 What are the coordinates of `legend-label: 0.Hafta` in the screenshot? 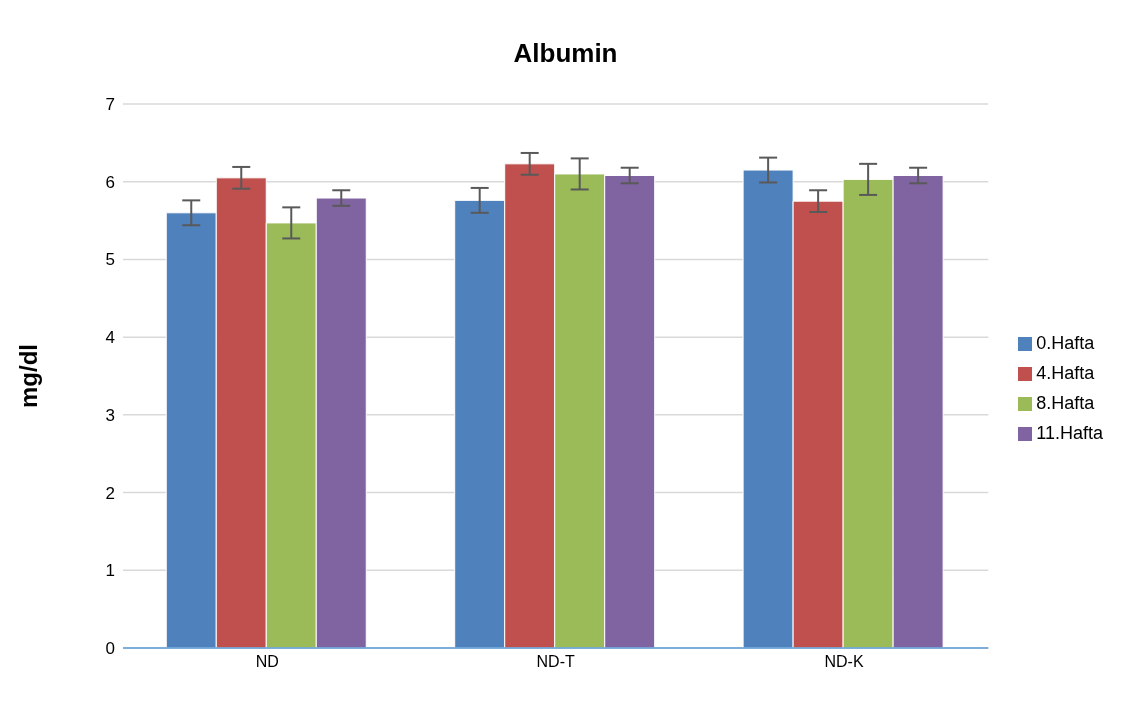 It's located at (1065, 343).